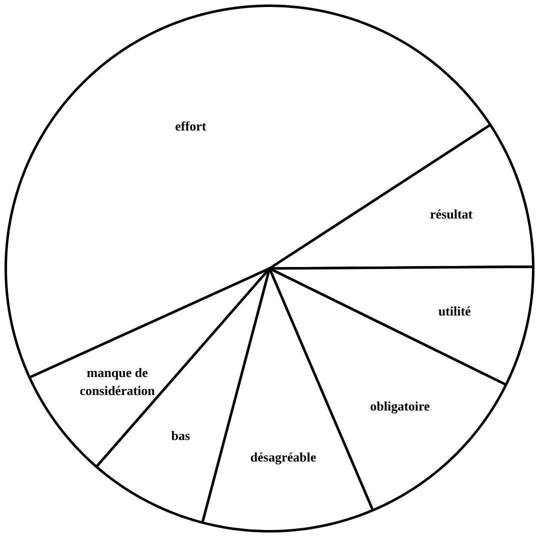  Describe the element at coordinates (191, 126) in the screenshot. I see `slice-label: effort` at that location.